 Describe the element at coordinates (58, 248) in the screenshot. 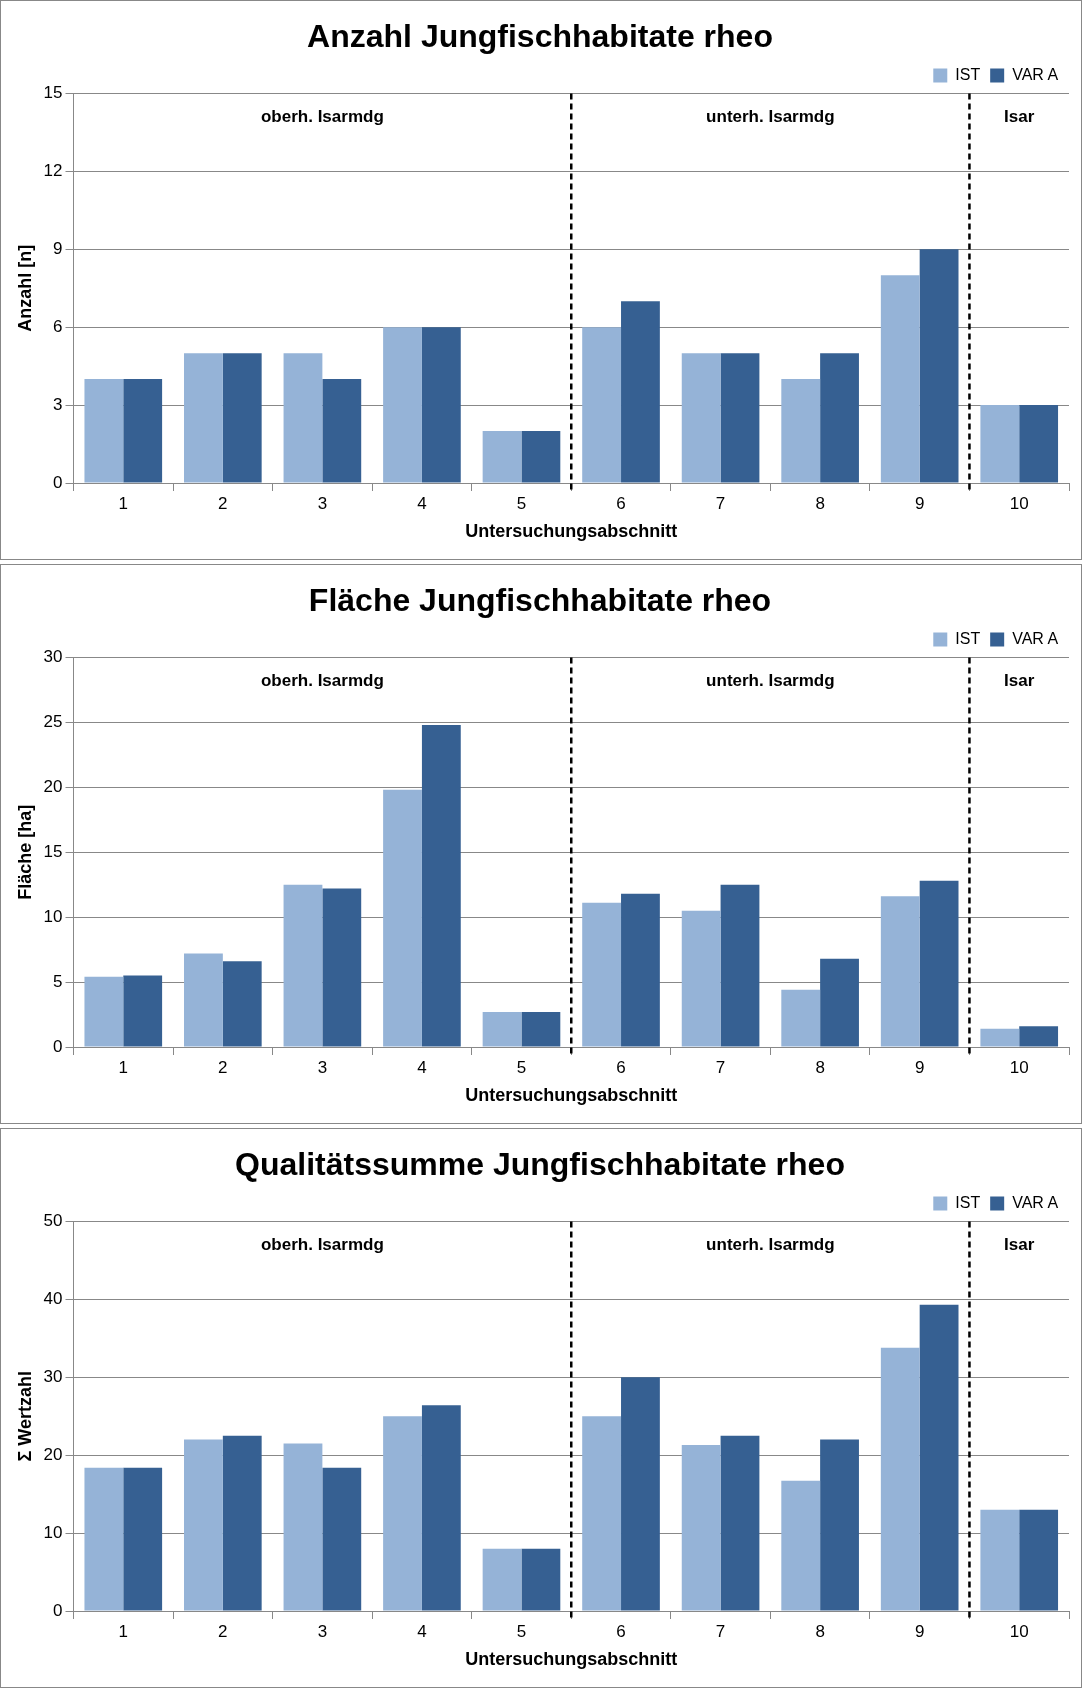

I see `y-tick-label: 9` at that location.